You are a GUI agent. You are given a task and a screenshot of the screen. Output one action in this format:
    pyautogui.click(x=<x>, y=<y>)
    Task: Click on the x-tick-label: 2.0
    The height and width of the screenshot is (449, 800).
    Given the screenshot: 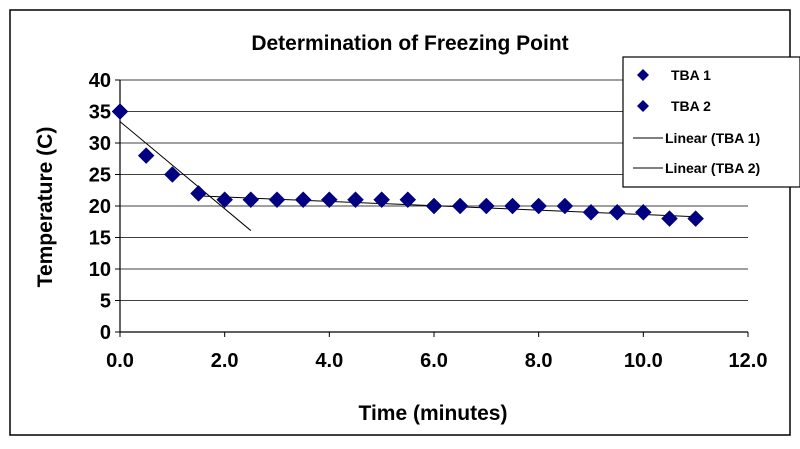 What is the action you would take?
    pyautogui.click(x=225, y=361)
    